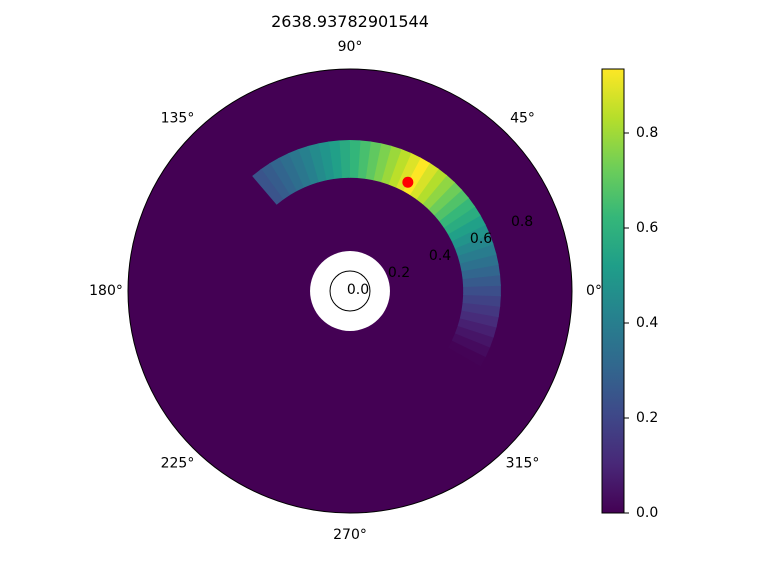  Describe the element at coordinates (350, 47) in the screenshot. I see `theta-tick-label: 90°` at that location.